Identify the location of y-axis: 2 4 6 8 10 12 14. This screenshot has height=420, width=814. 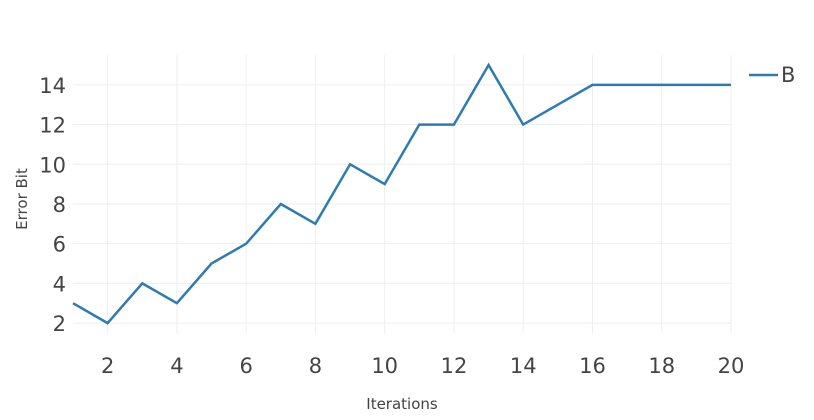
(52, 205).